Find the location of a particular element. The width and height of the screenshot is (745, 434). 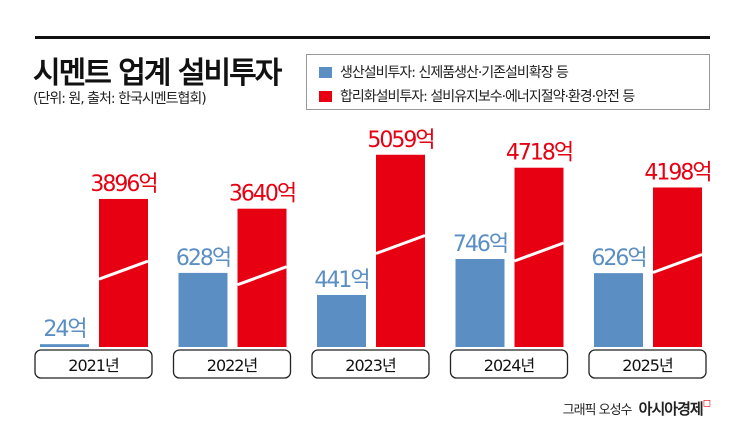

data-label: 24억 is located at coordinates (64, 329).